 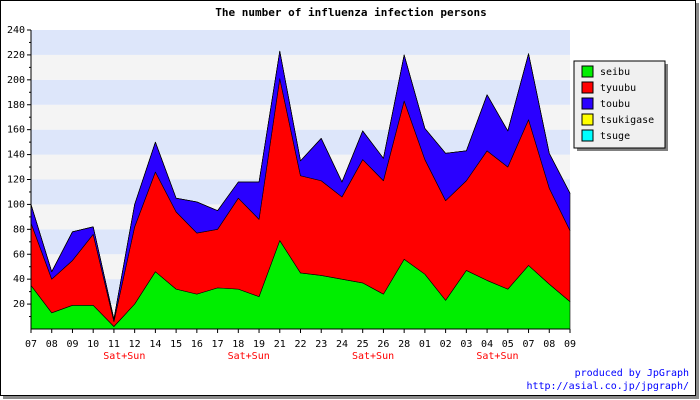 I want to click on x-tick-label: 23, so click(x=321, y=344).